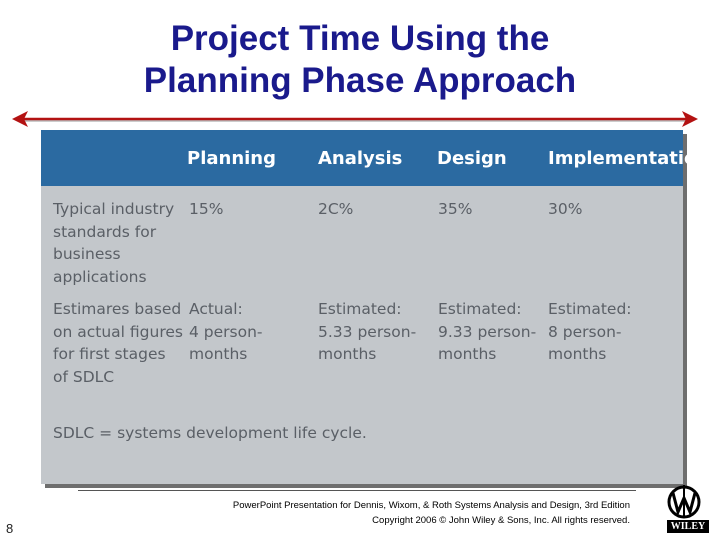 This screenshot has height=540, width=720. Describe the element at coordinates (210, 433) in the screenshot. I see `table-footnote: SDLC = systems development life cycle.` at that location.